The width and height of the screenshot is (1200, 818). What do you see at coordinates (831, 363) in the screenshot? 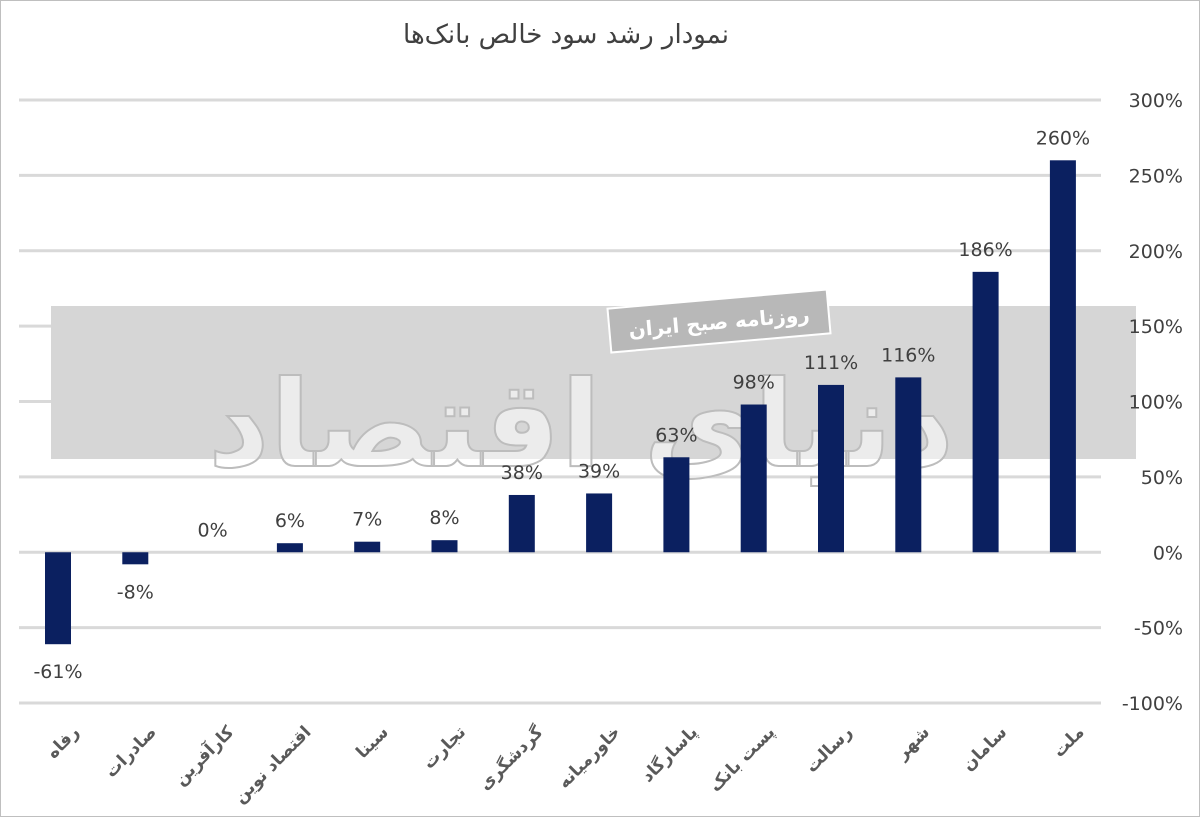
I see `data-label: 111%` at bounding box center [831, 363].